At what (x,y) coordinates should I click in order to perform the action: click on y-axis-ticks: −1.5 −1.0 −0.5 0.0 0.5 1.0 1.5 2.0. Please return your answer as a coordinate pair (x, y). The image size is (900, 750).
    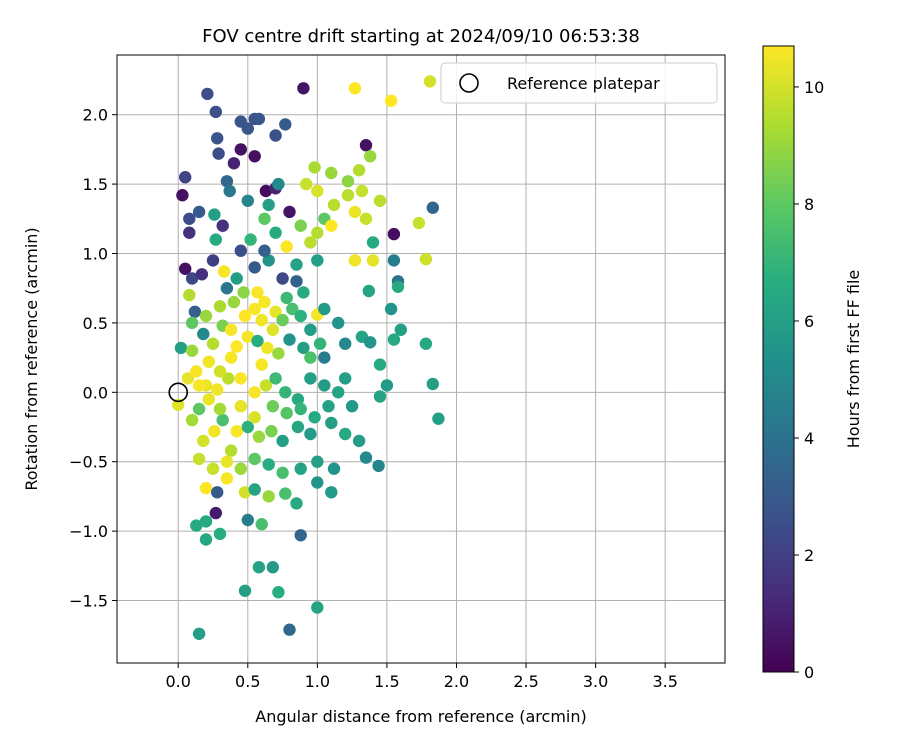
    Looking at the image, I should click on (93, 358).